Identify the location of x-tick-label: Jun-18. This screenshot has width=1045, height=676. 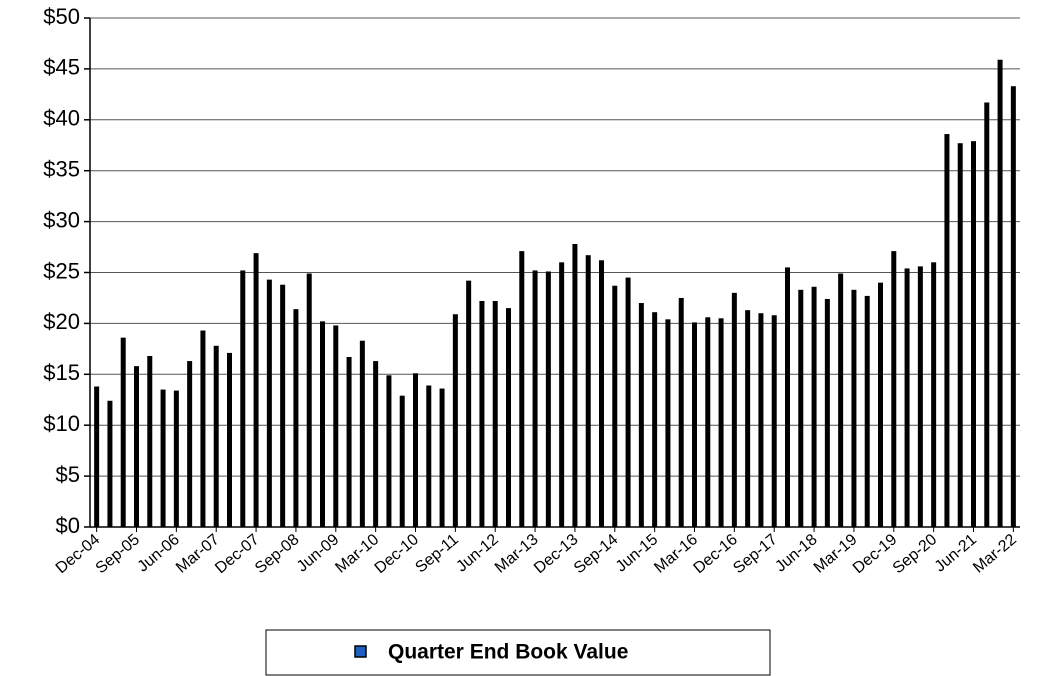
(796, 553).